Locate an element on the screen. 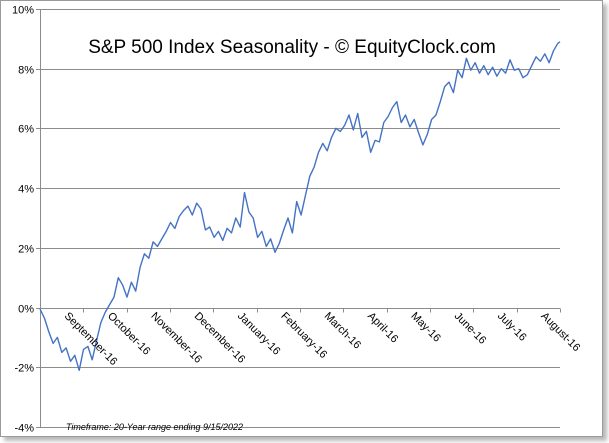 This screenshot has width=609, height=443. x-tick-label-9: June-16 is located at coordinates (470, 328).